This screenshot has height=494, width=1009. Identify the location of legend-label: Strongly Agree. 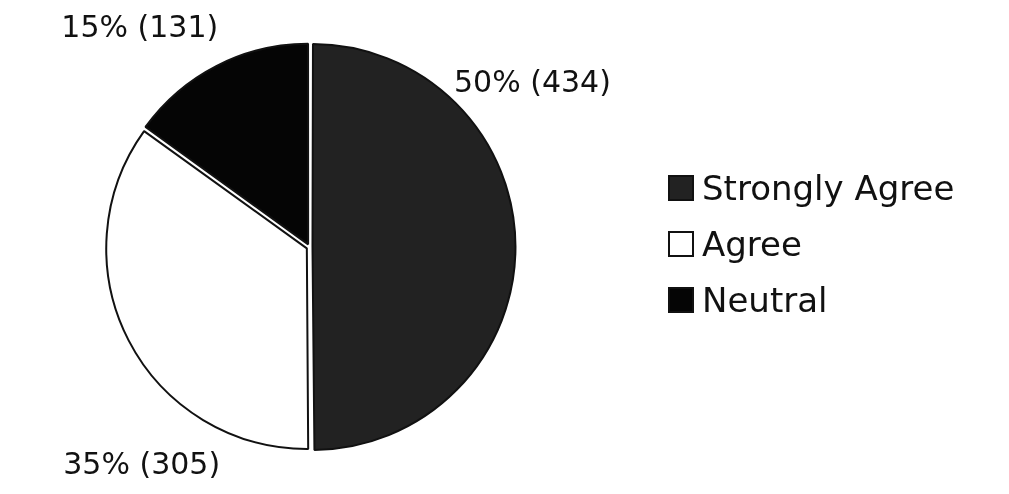
(828, 188).